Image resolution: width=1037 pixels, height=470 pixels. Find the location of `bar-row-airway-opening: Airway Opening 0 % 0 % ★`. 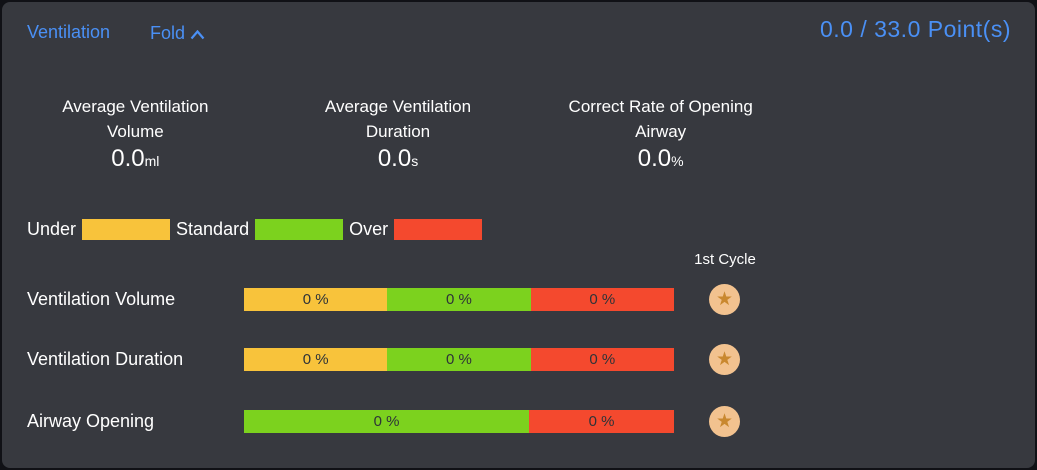

bar-row-airway-opening: Airway Opening 0 % 0 % ★ is located at coordinates (519, 421).